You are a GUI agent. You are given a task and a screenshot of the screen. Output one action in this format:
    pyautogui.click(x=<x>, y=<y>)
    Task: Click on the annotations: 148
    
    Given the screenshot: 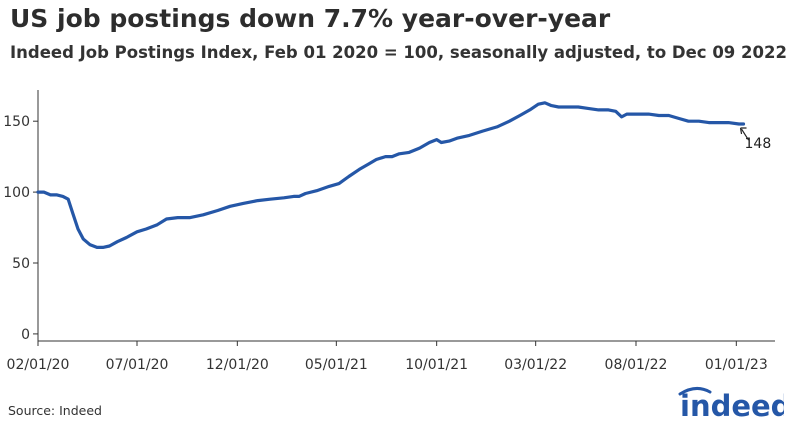 What is the action you would take?
    pyautogui.click(x=755, y=139)
    